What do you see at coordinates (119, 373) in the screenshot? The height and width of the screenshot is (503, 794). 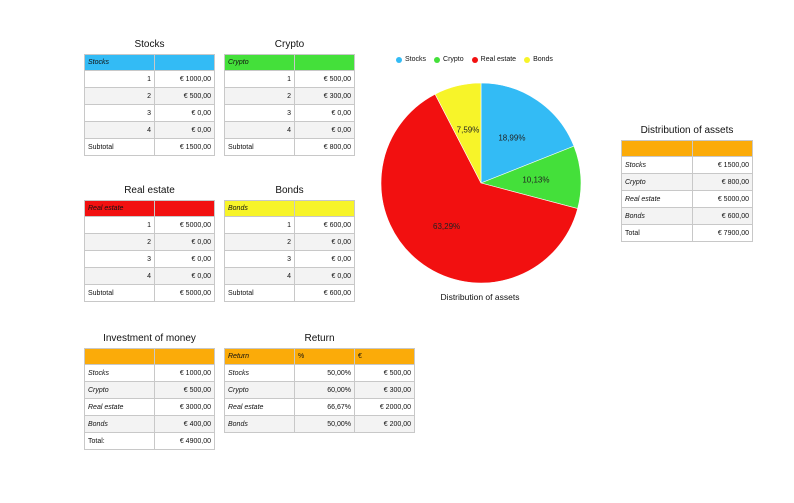 I see `investment-row-label: Stocks` at bounding box center [119, 373].